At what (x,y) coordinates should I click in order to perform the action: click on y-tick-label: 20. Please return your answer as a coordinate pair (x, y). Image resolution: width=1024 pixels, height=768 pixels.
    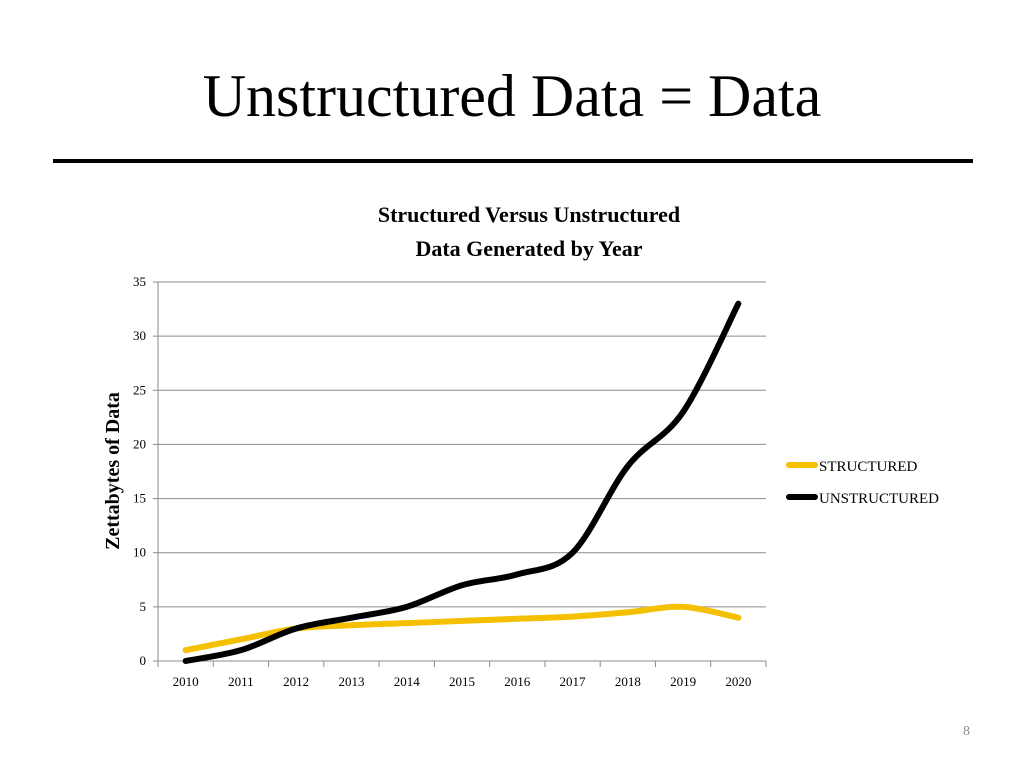
    Looking at the image, I should click on (139, 443).